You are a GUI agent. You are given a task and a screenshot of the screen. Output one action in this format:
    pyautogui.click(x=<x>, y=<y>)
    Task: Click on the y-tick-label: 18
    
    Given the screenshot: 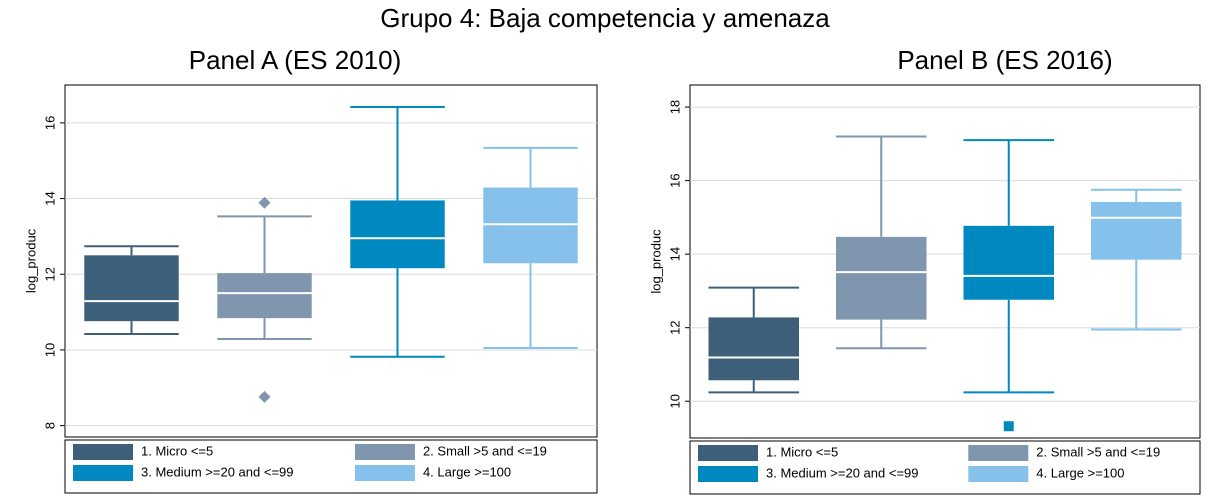 What is the action you would take?
    pyautogui.click(x=674, y=107)
    